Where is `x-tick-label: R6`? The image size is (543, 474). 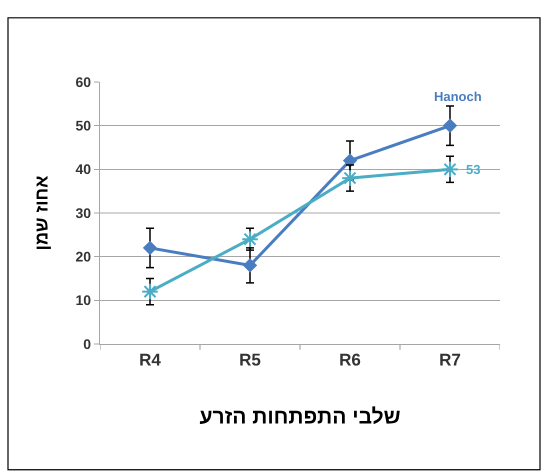 x-tick-label: R6 is located at coordinates (350, 360).